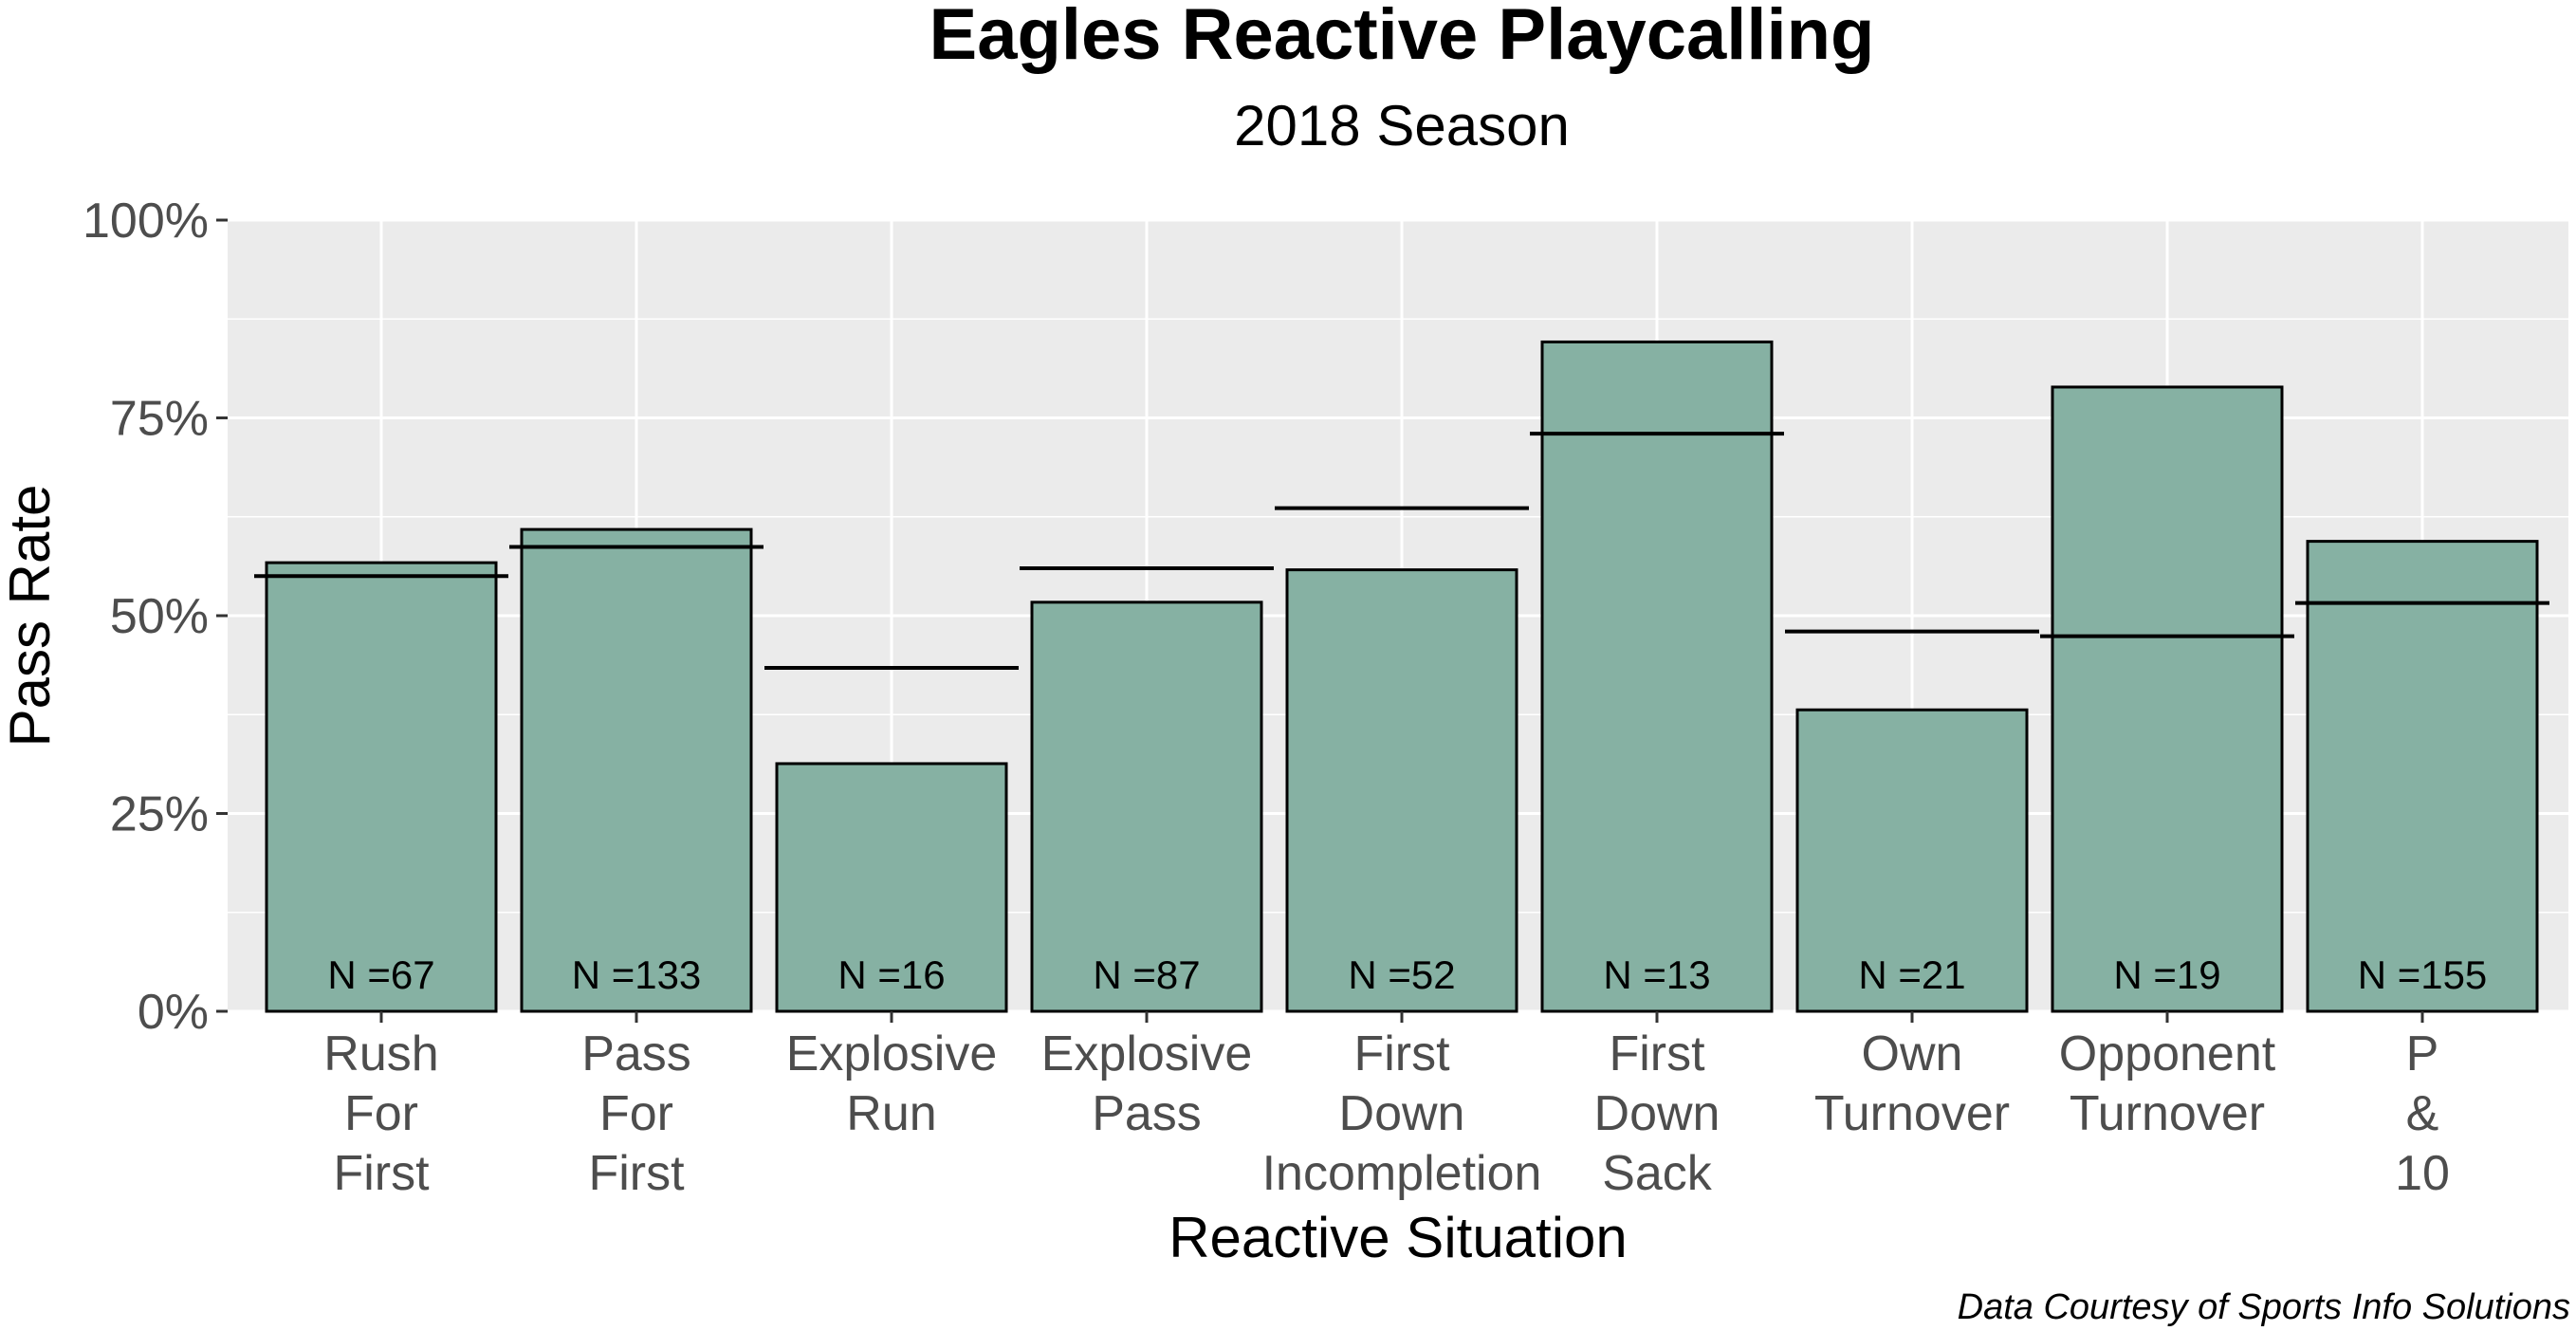  I want to click on x-tick-label: Opponent Turnover, so click(2167, 1083).